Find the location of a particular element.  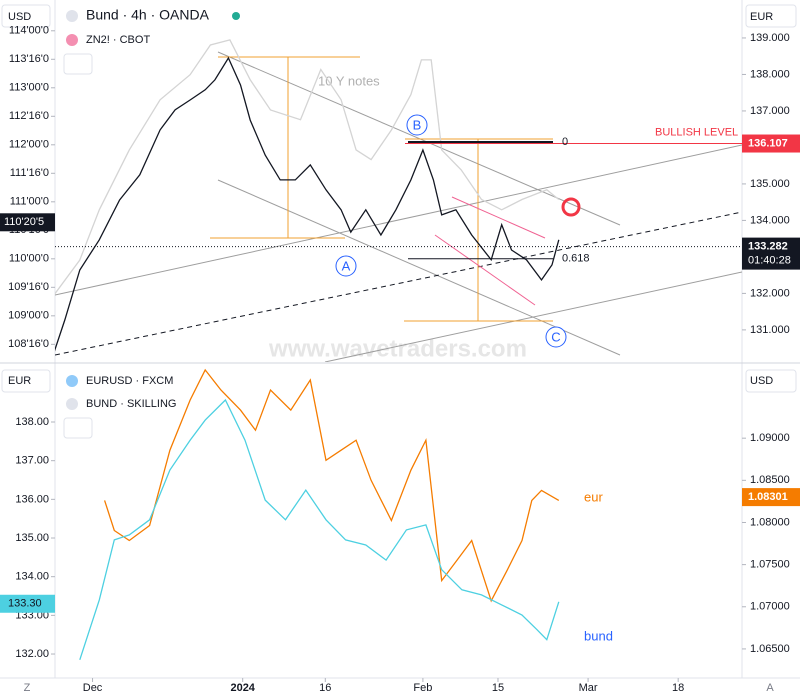

x-tick-label: 18 is located at coordinates (678, 688).